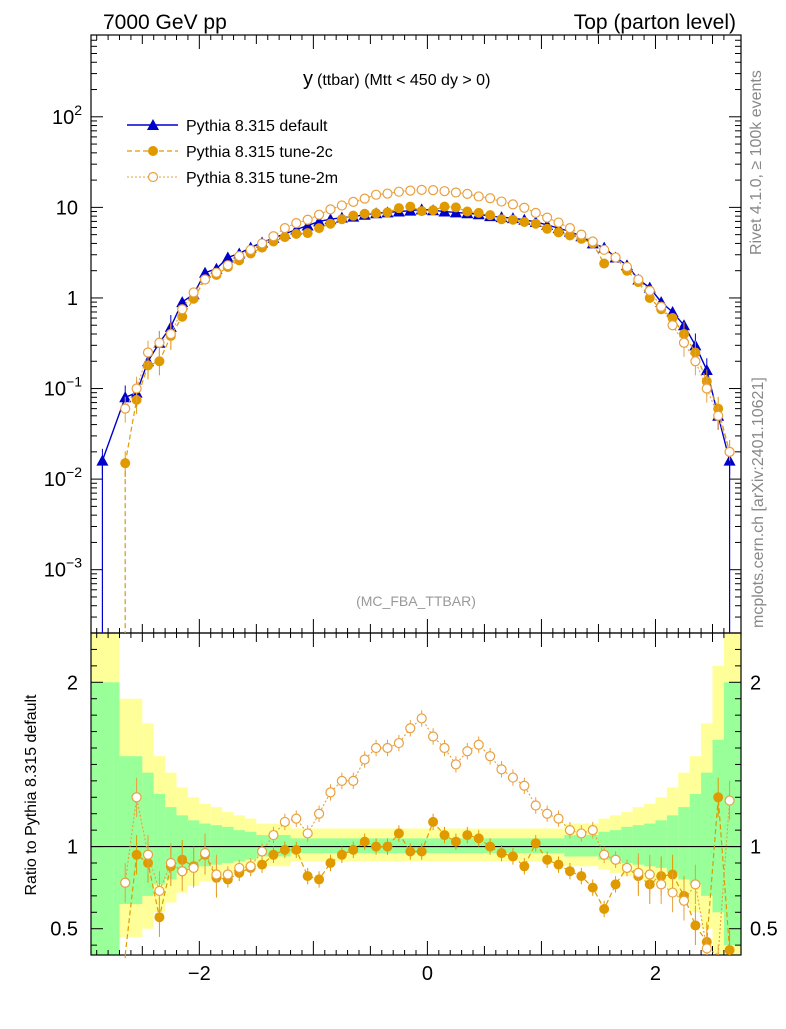  I want to click on ratio-y-tick-label: 1, so click(72, 848).